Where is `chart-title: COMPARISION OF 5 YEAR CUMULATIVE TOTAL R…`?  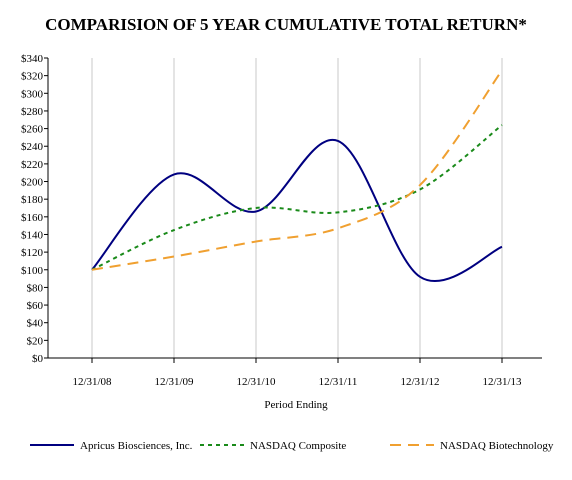
chart-title: COMPARISION OF 5 YEAR CUMULATIVE TOTAL R… is located at coordinates (286, 24).